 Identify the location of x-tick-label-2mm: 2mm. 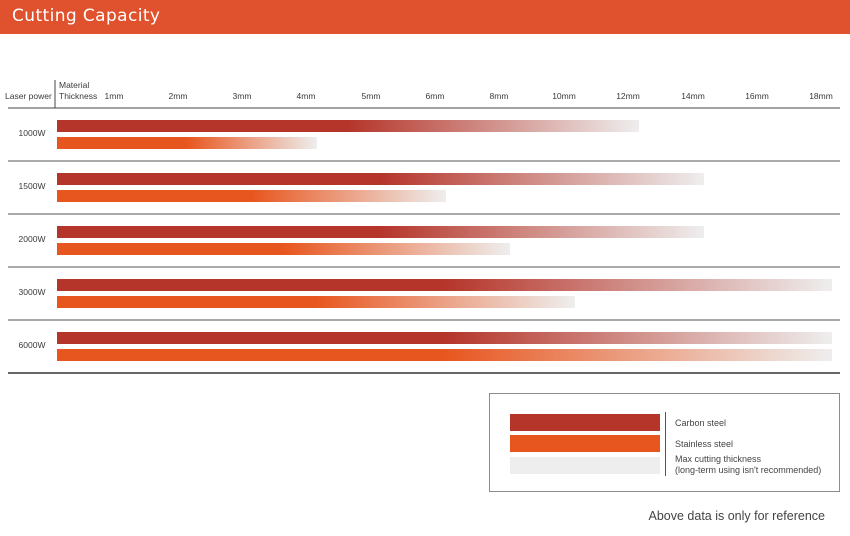
(178, 96).